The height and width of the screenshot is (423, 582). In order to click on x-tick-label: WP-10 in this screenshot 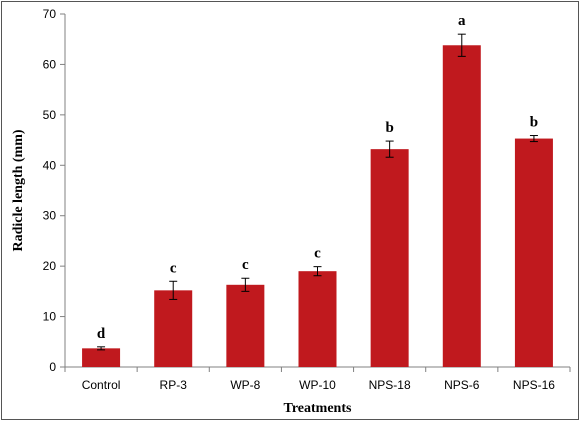, I will do `click(317, 385)`.